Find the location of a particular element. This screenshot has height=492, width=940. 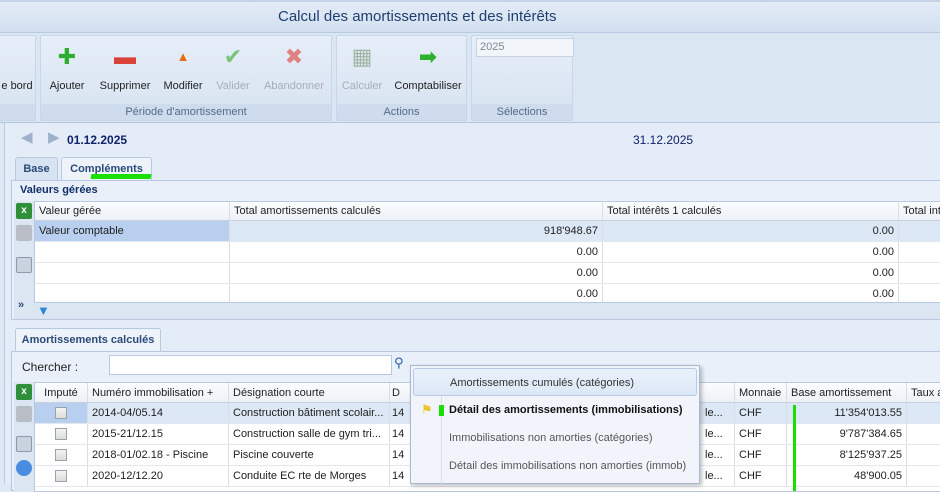

filter-icon: ▼ is located at coordinates (43, 310).